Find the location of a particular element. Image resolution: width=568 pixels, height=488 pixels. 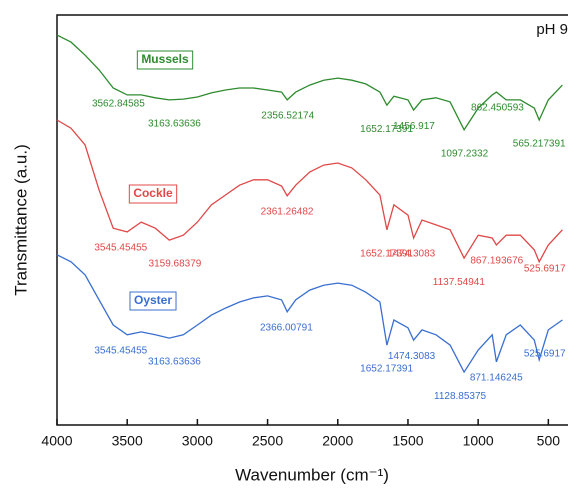

peak-label: 3562.84585 is located at coordinates (118, 104).